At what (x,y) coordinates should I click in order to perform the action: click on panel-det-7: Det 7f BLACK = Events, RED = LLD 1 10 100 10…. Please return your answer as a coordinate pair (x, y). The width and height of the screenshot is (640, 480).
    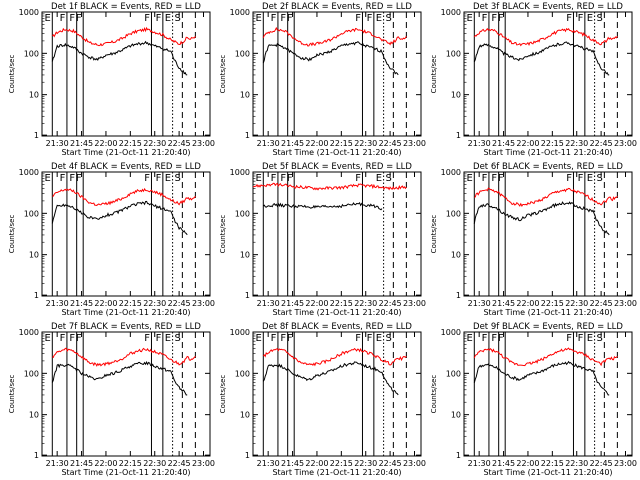
    Looking at the image, I should click on (111, 399).